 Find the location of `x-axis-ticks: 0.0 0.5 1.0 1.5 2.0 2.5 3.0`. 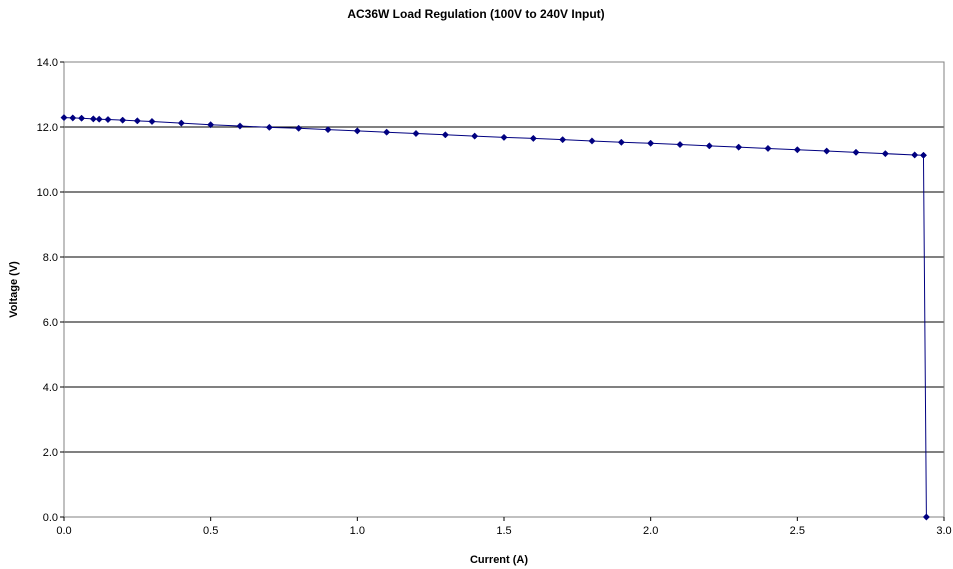

x-axis-ticks: 0.0 0.5 1.0 1.5 2.0 2.5 3.0 is located at coordinates (504, 527).